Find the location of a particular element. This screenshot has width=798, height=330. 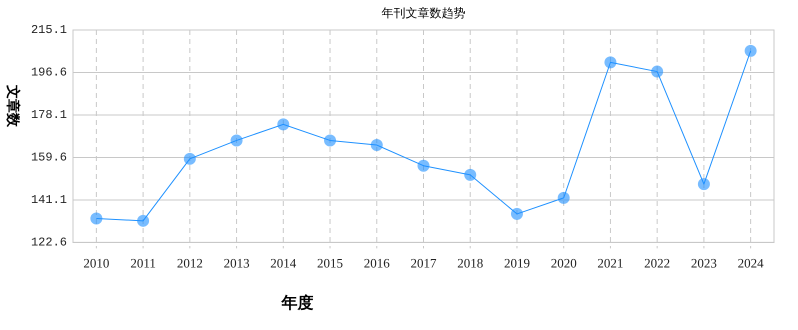

x-tick-label: 2024 is located at coordinates (751, 263).